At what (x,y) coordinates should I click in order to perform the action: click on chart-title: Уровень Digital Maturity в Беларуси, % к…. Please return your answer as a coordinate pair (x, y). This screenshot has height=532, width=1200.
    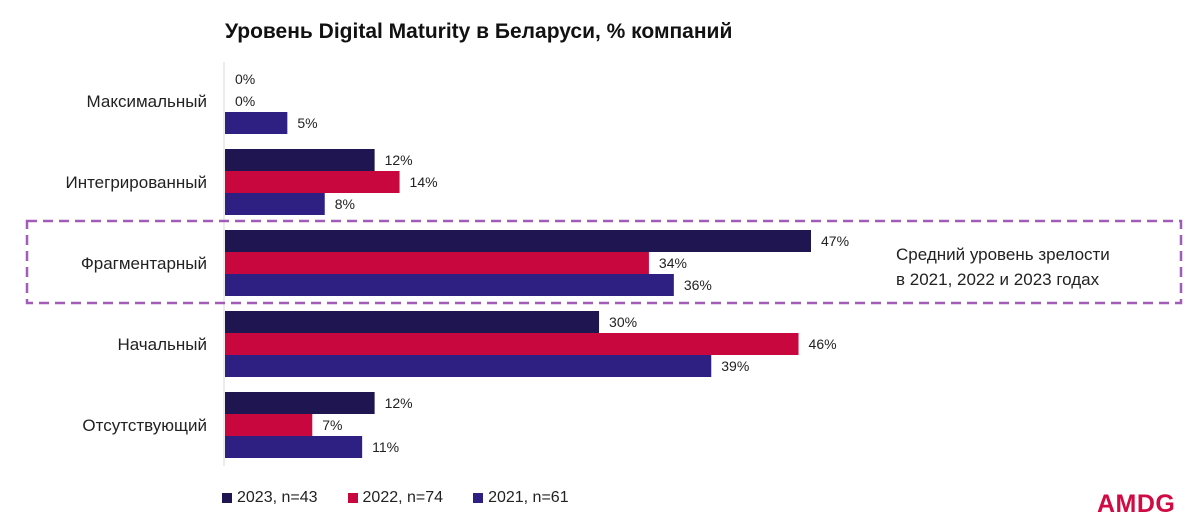
    Looking at the image, I should click on (479, 31).